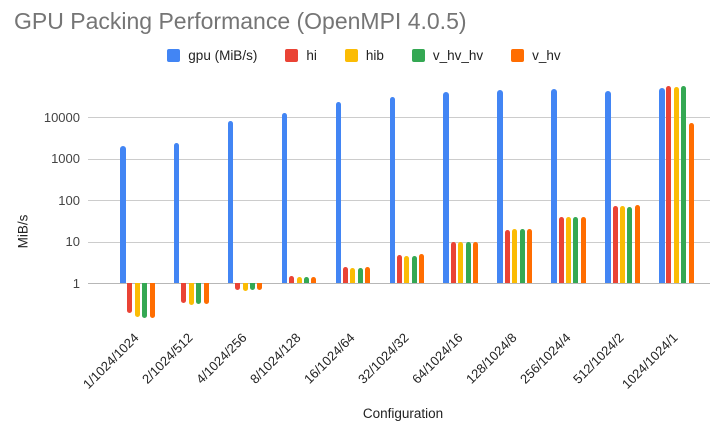 Image resolution: width=728 pixels, height=440 pixels. Describe the element at coordinates (403, 413) in the screenshot. I see `x-axis-title: Configuration` at that location.